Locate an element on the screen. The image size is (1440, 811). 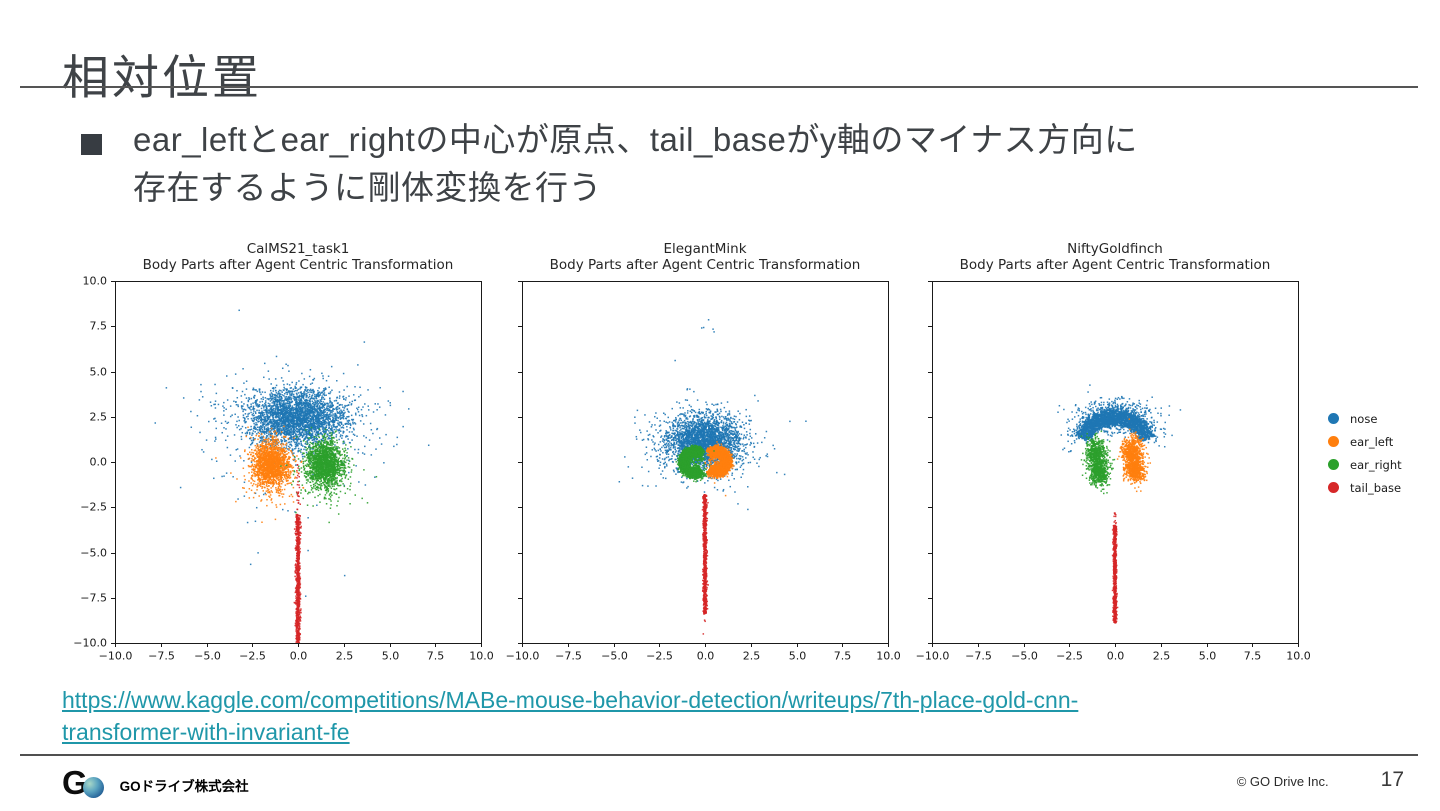
legend-dot-ear-right is located at coordinates (1333, 464).